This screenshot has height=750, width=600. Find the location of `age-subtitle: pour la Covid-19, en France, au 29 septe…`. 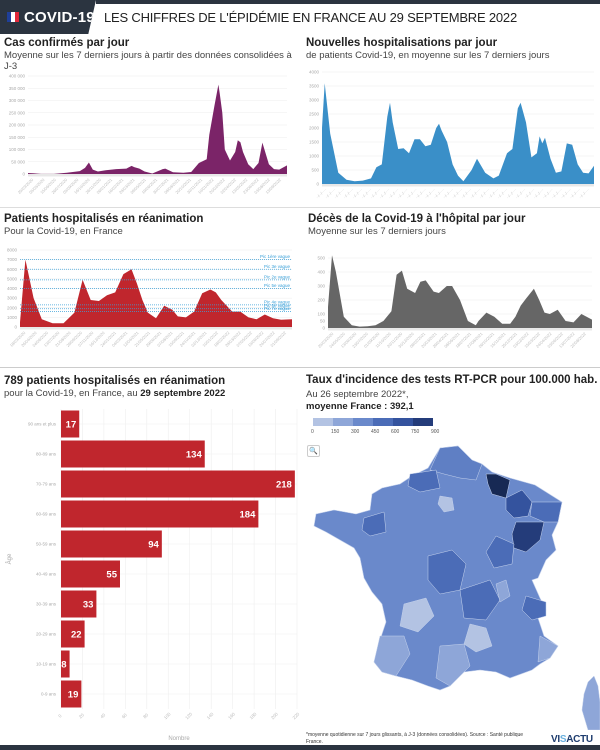

age-subtitle: pour la Covid-19, en France, au 29 septe… is located at coordinates (150, 393).